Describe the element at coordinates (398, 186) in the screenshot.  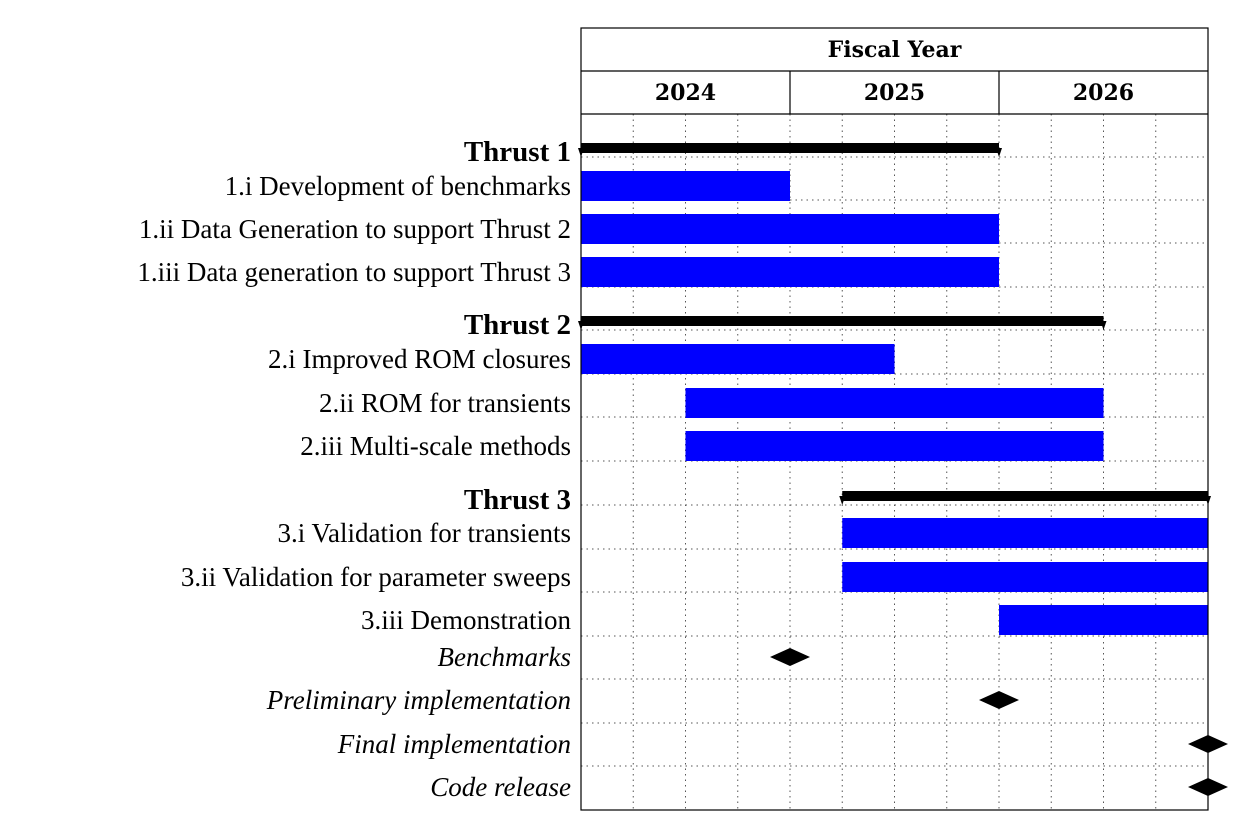
I see `task-label: 1.i Development of benchmarks` at that location.